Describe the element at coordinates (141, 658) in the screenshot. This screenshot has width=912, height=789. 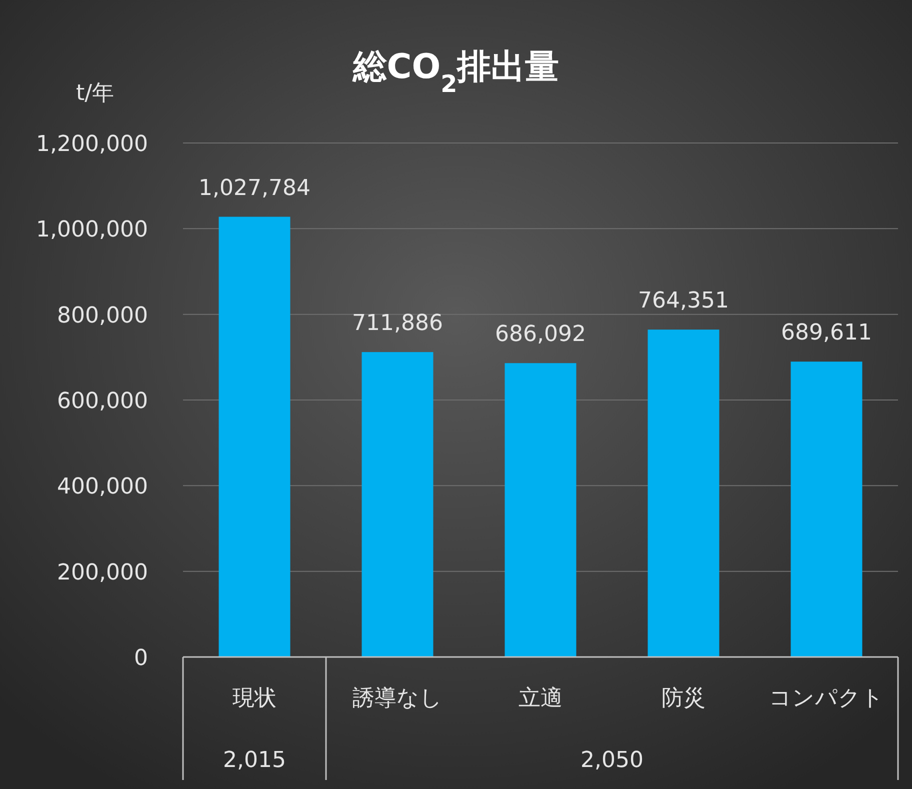
I see `y-tick-label: 0` at that location.